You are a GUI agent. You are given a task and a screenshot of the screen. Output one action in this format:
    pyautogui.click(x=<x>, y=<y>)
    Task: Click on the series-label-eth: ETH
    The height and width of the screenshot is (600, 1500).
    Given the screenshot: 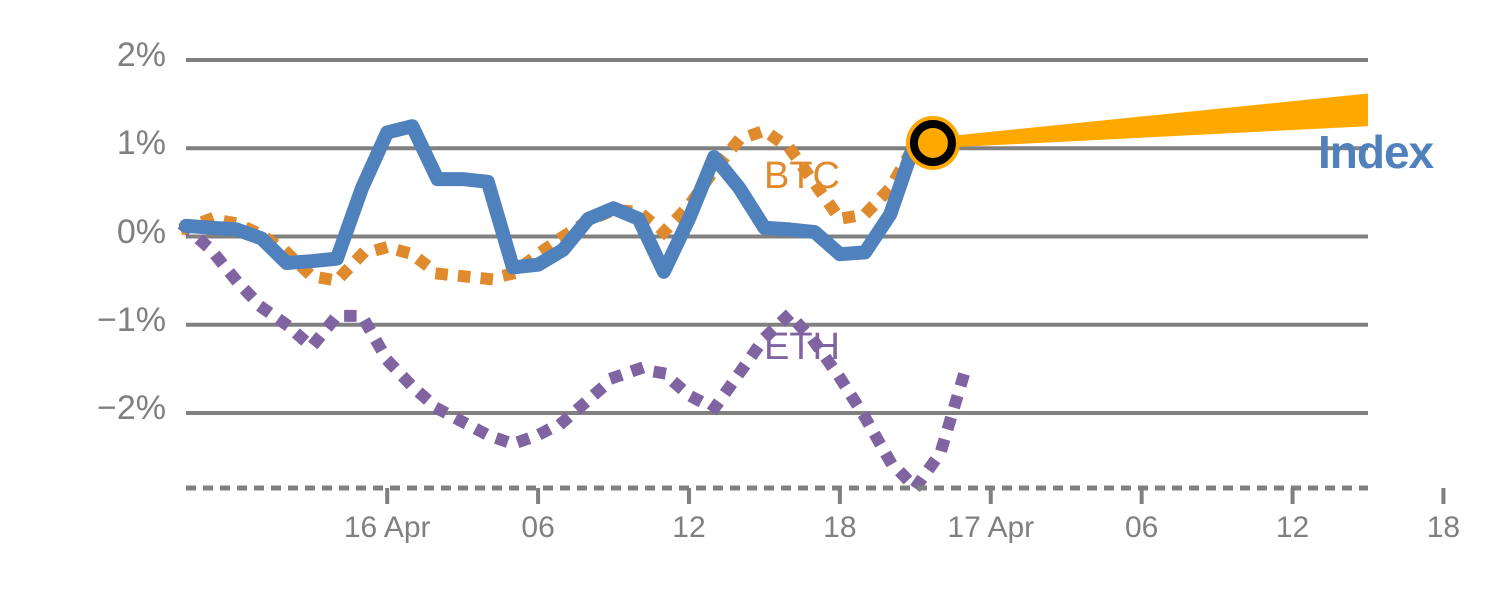 What is the action you would take?
    pyautogui.click(x=802, y=347)
    